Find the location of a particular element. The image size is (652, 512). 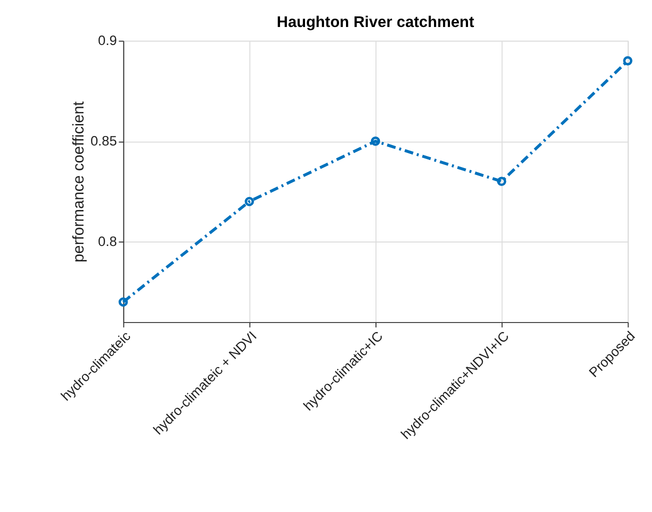

y-tick-label: 0.9 is located at coordinates (107, 40).